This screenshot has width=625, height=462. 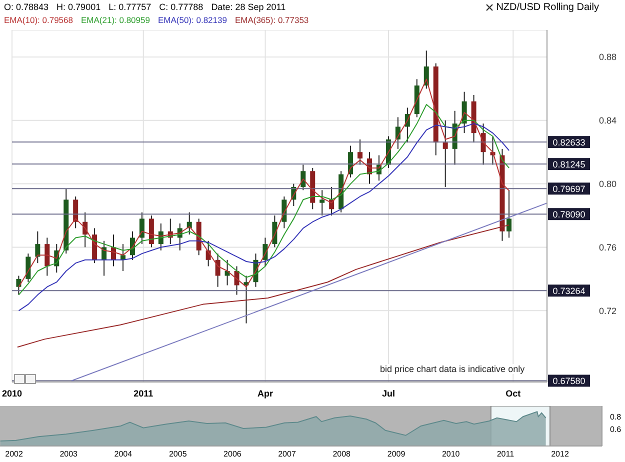 What do you see at coordinates (569, 291) in the screenshot?
I see `ref-line-label: 0.73264` at bounding box center [569, 291].